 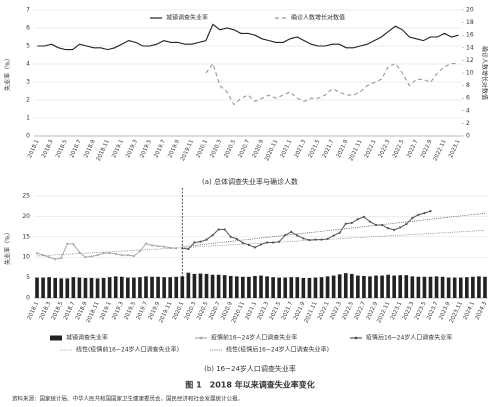 I want to click on x-tick-label: 2021.9, so click(x=343, y=148).